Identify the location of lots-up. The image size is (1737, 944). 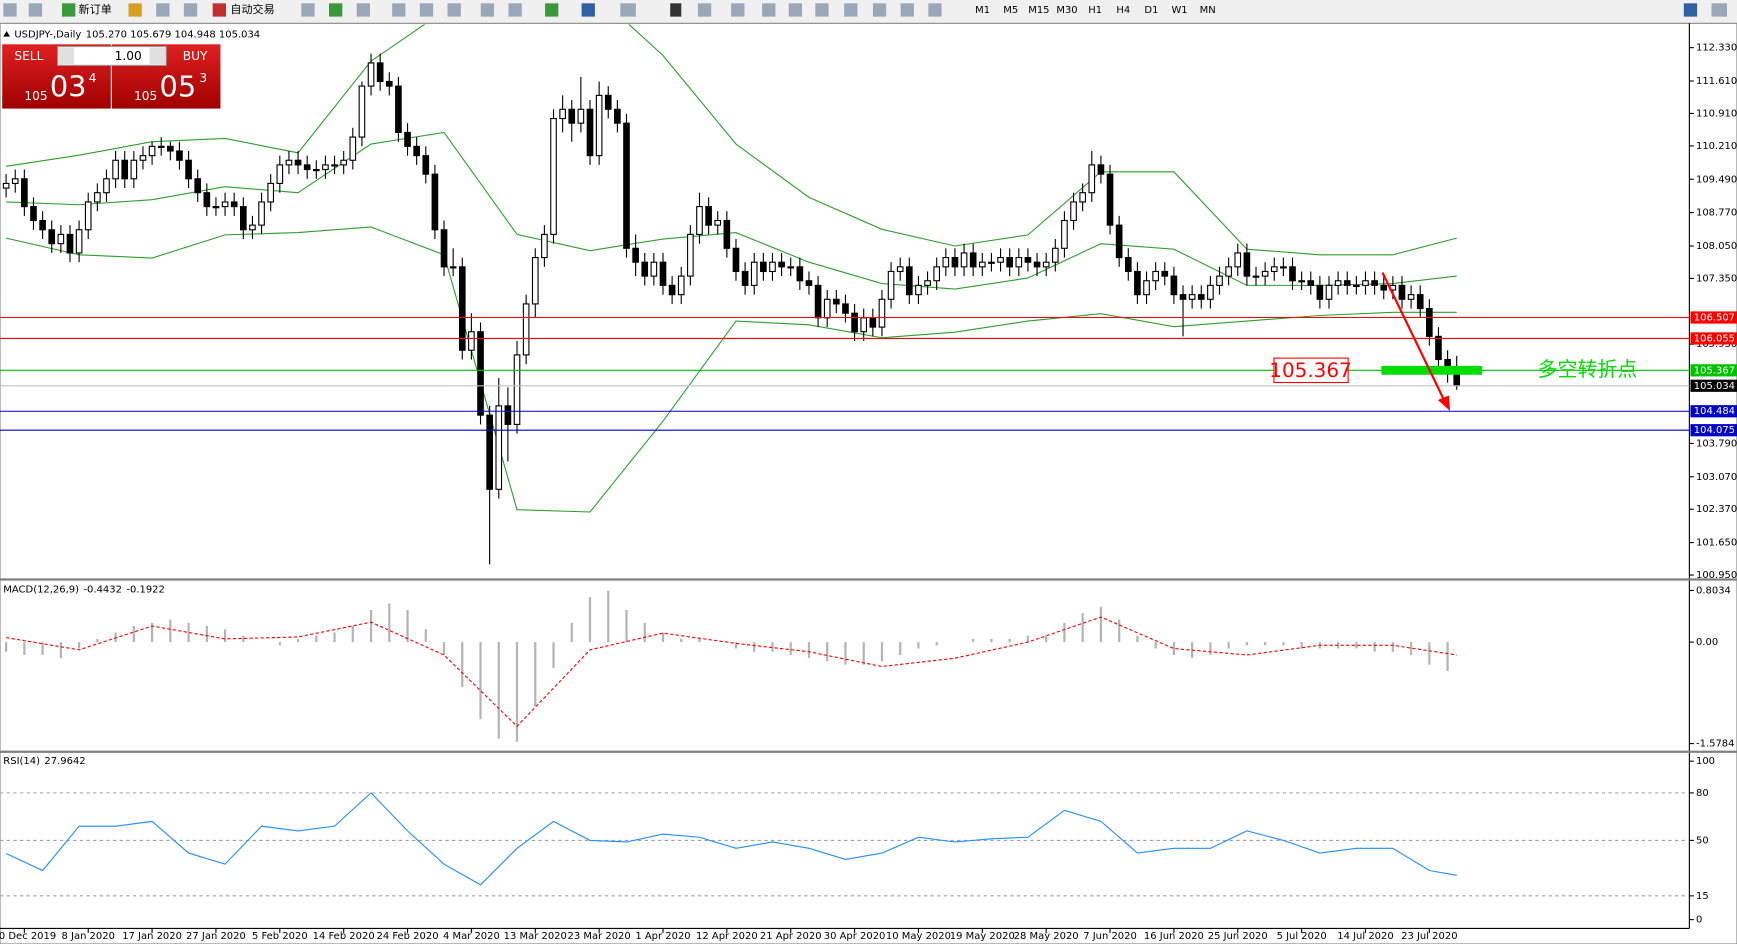
(157, 56).